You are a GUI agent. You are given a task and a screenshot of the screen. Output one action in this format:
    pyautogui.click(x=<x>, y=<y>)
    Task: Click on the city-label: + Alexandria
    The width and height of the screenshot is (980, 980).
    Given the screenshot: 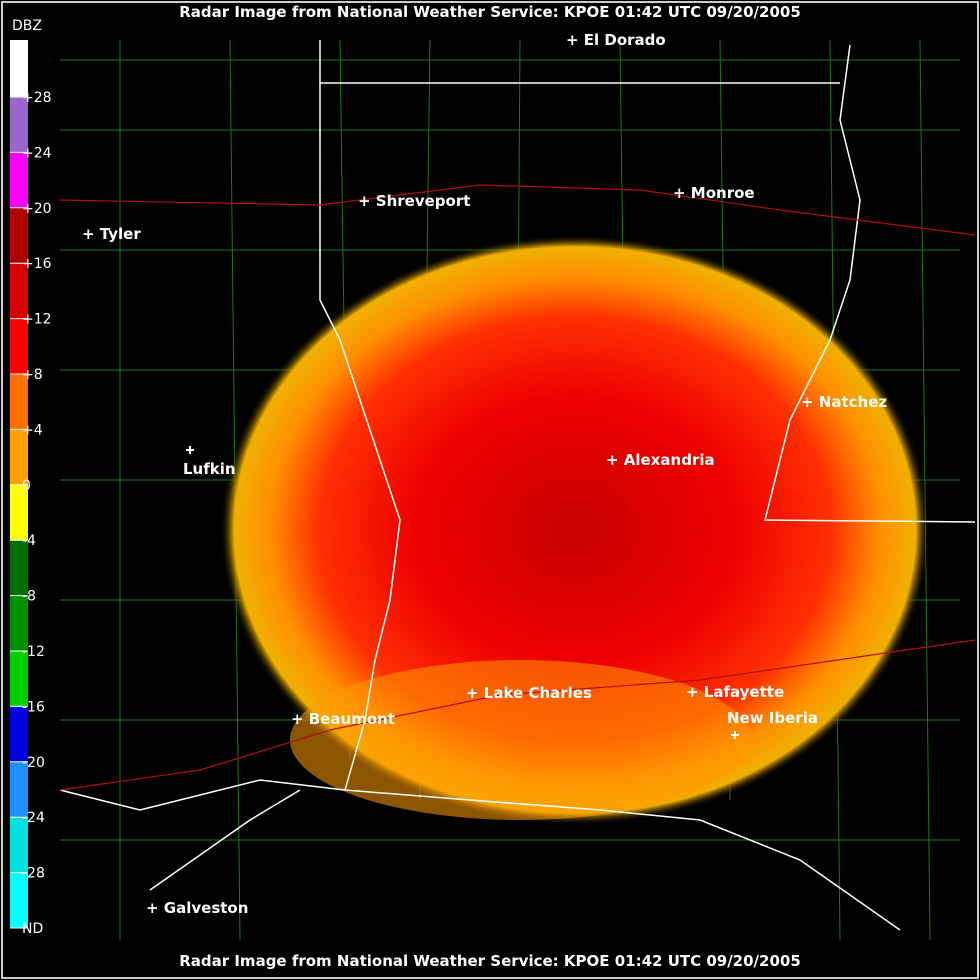 What is the action you would take?
    pyautogui.click(x=660, y=460)
    